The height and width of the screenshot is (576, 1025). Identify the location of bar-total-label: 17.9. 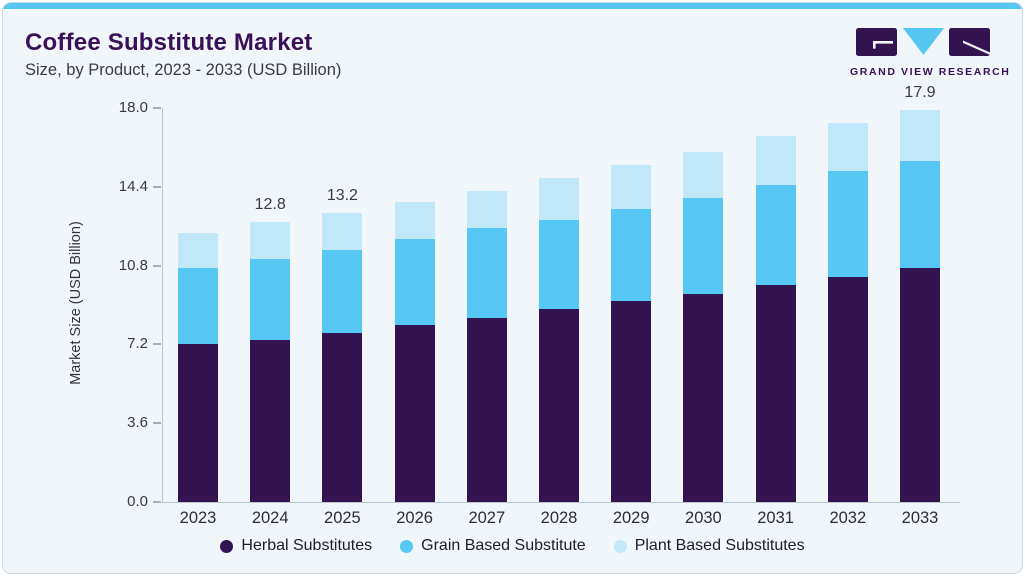
(920, 93).